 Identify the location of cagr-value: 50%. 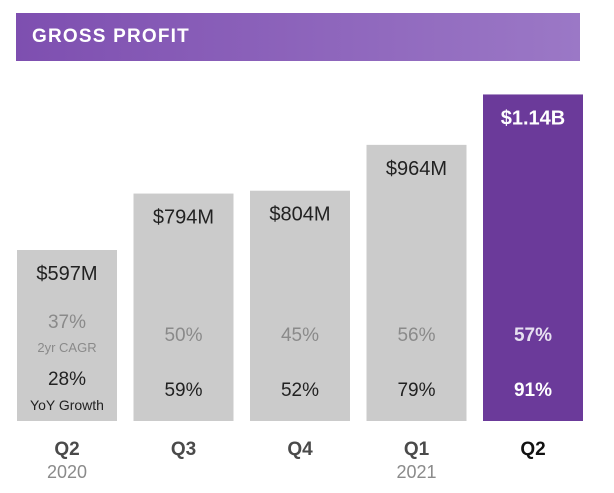
(183, 335).